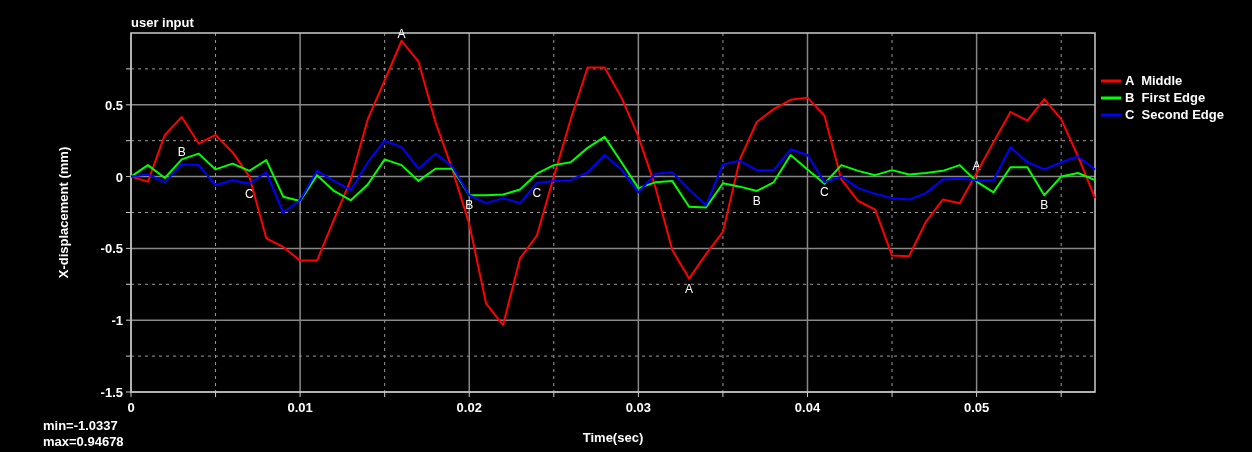 This screenshot has height=452, width=1252. I want to click on y-tick-label: -1.5, so click(111, 392).